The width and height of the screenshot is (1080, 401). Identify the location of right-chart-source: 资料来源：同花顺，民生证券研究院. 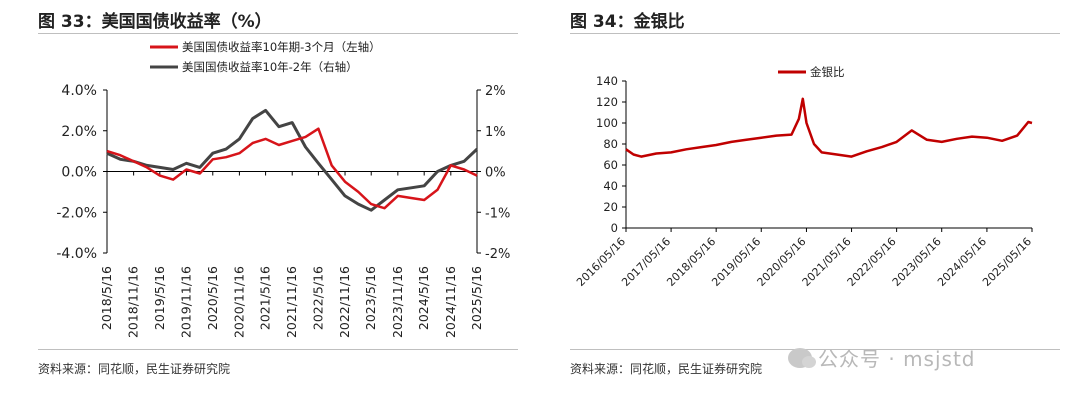
(666, 369).